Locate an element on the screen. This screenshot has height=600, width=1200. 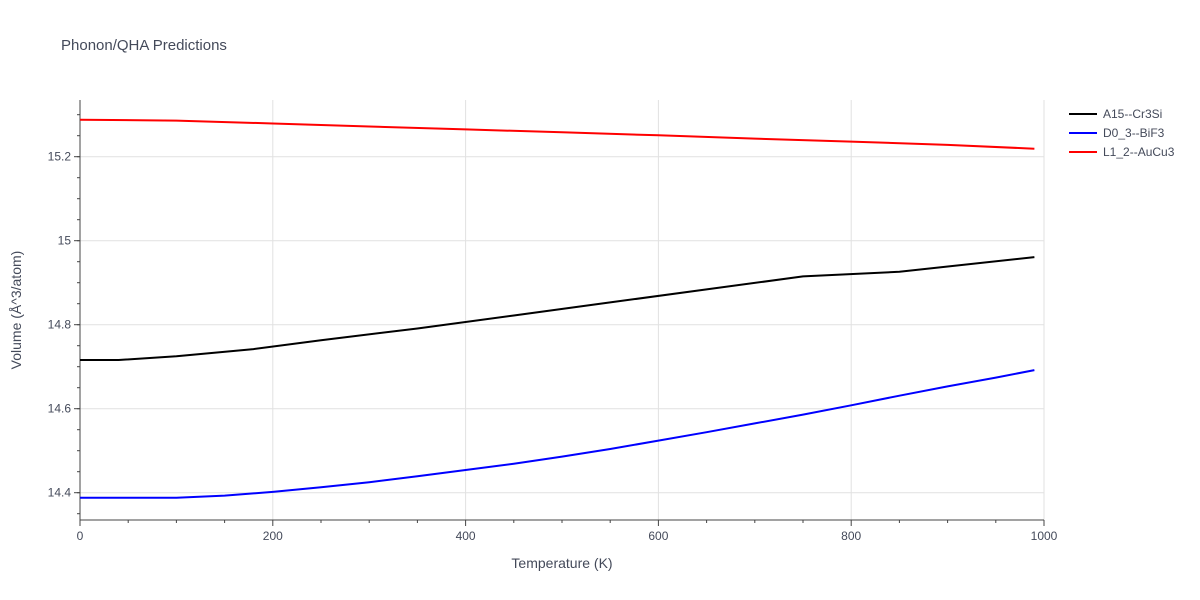
x-axis-ticks: 0 200 400 600 800 1000 is located at coordinates (567, 531).